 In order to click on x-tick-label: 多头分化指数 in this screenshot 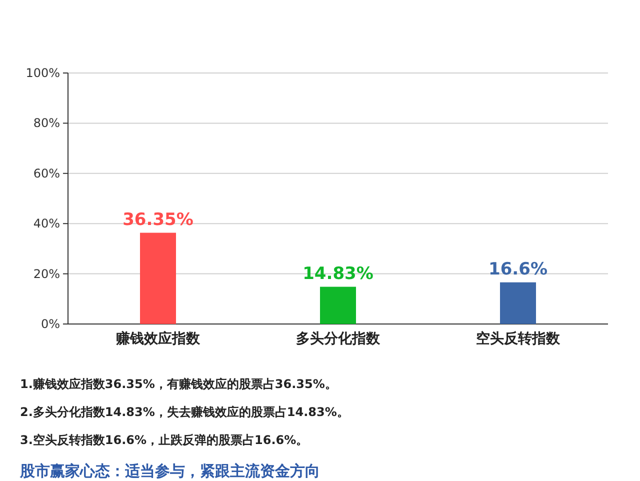, I will do `click(338, 339)`.